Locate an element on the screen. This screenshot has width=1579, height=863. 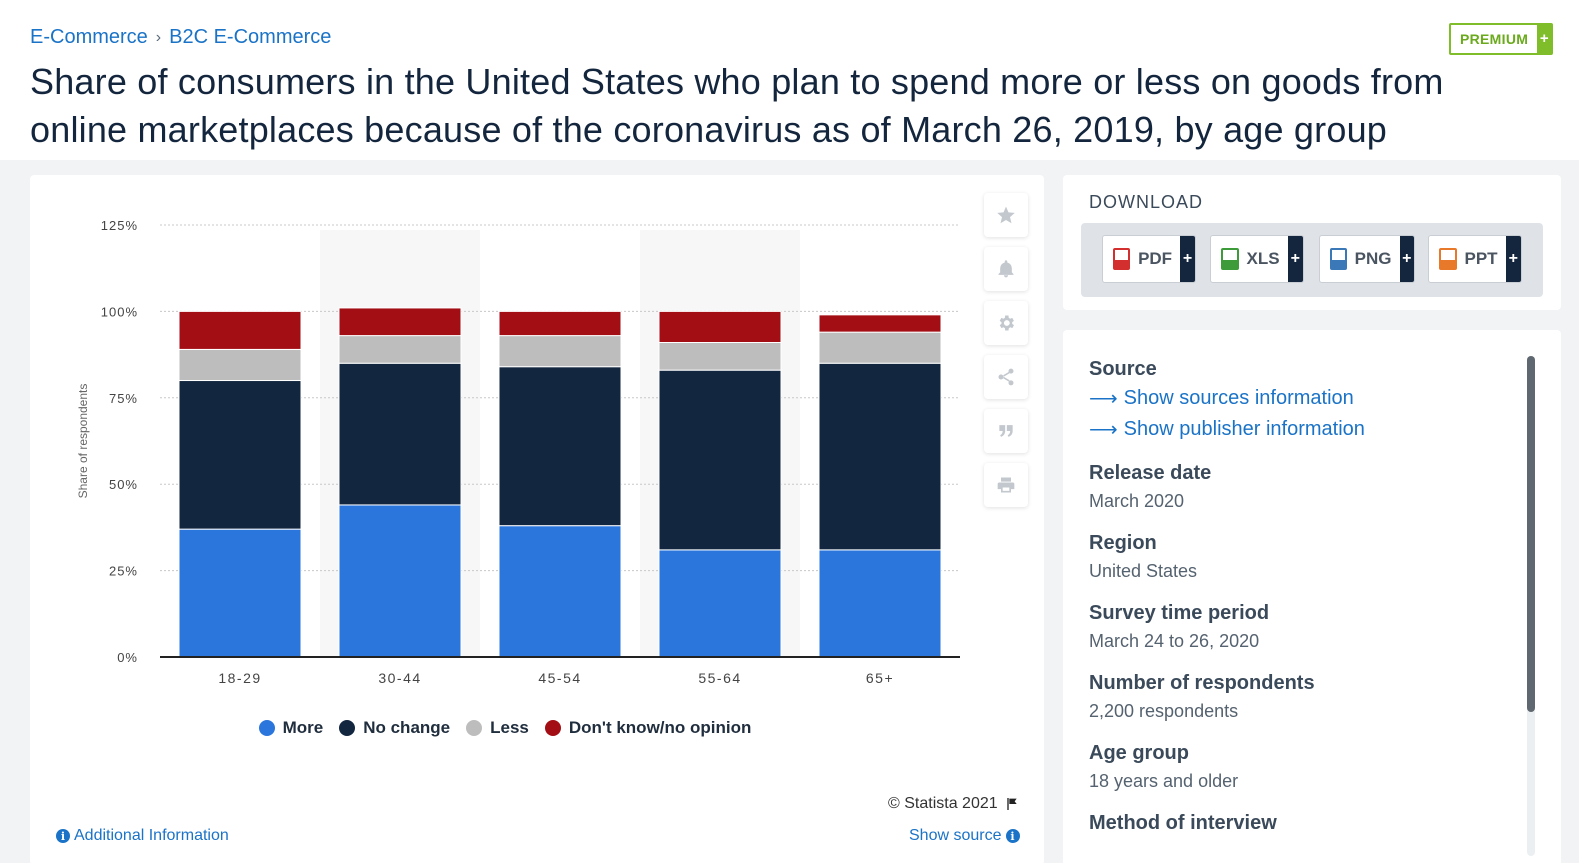
settings-button is located at coordinates (1006, 323).